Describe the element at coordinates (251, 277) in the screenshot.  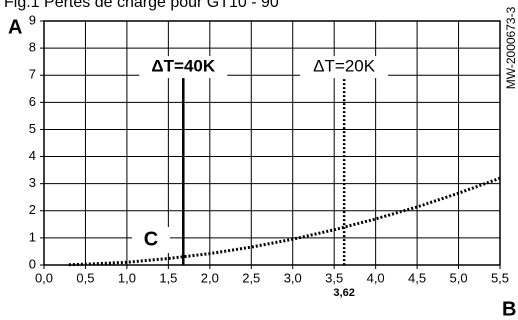
I see `x-tick-label: 2,5` at that location.